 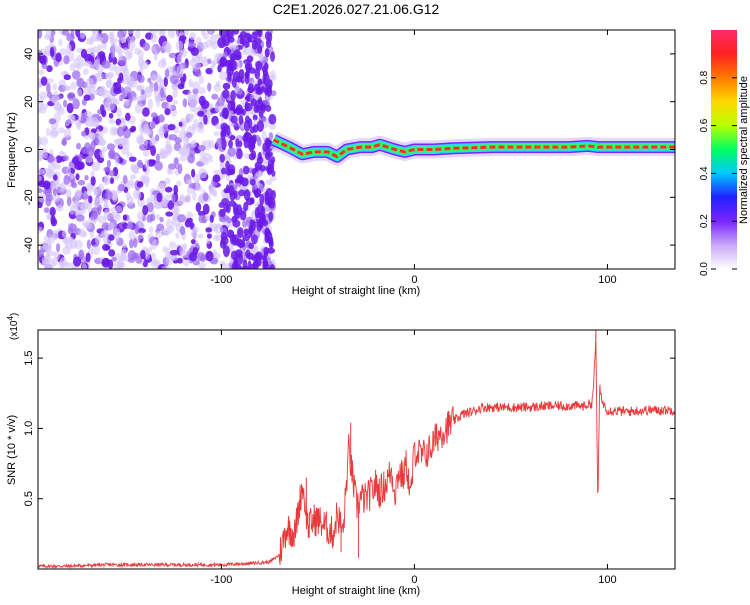 What do you see at coordinates (414, 580) in the screenshot?
I see `x-tick-label: 0` at bounding box center [414, 580].